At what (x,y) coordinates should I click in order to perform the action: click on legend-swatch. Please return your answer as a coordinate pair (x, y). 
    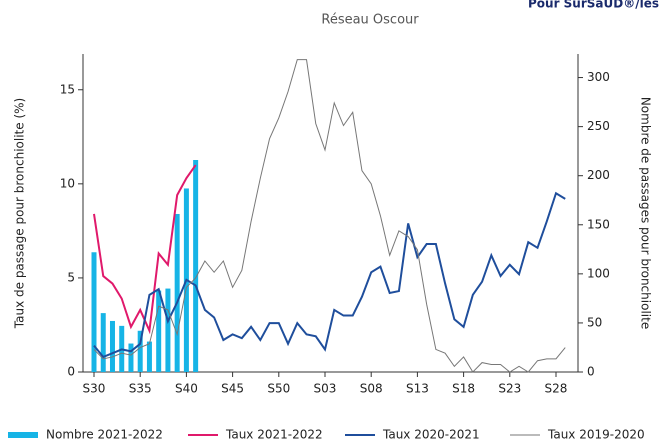
    Looking at the image, I should click on (23, 435).